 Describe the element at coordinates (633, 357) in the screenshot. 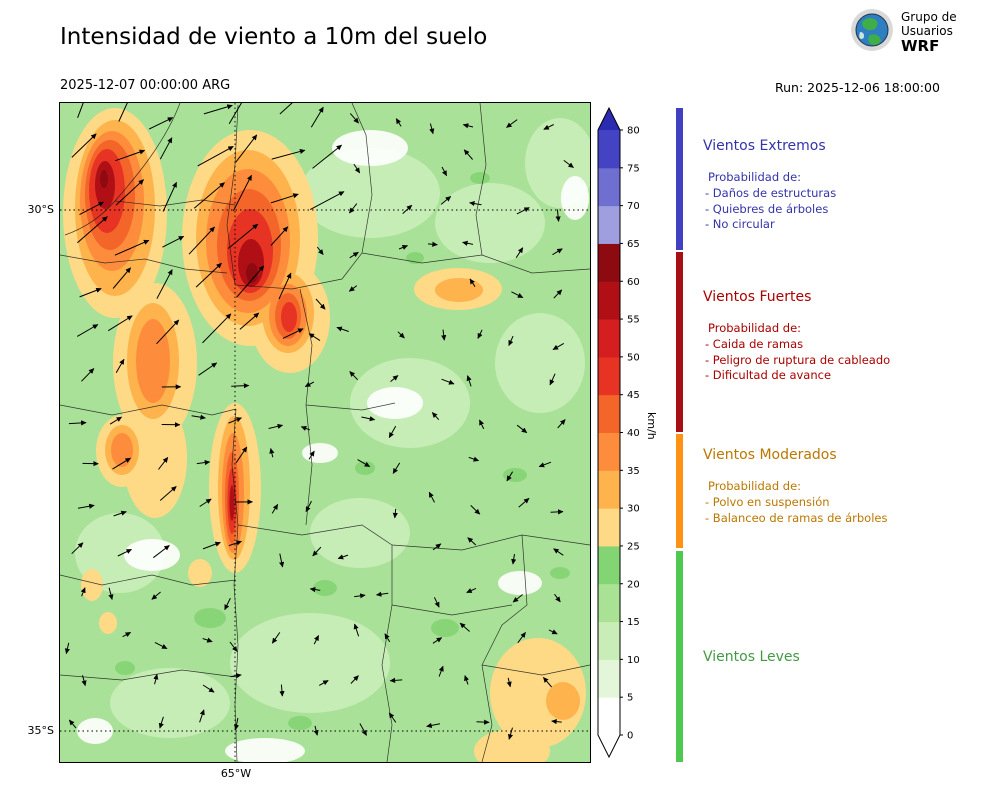

I see `svg-text: 50` at that location.